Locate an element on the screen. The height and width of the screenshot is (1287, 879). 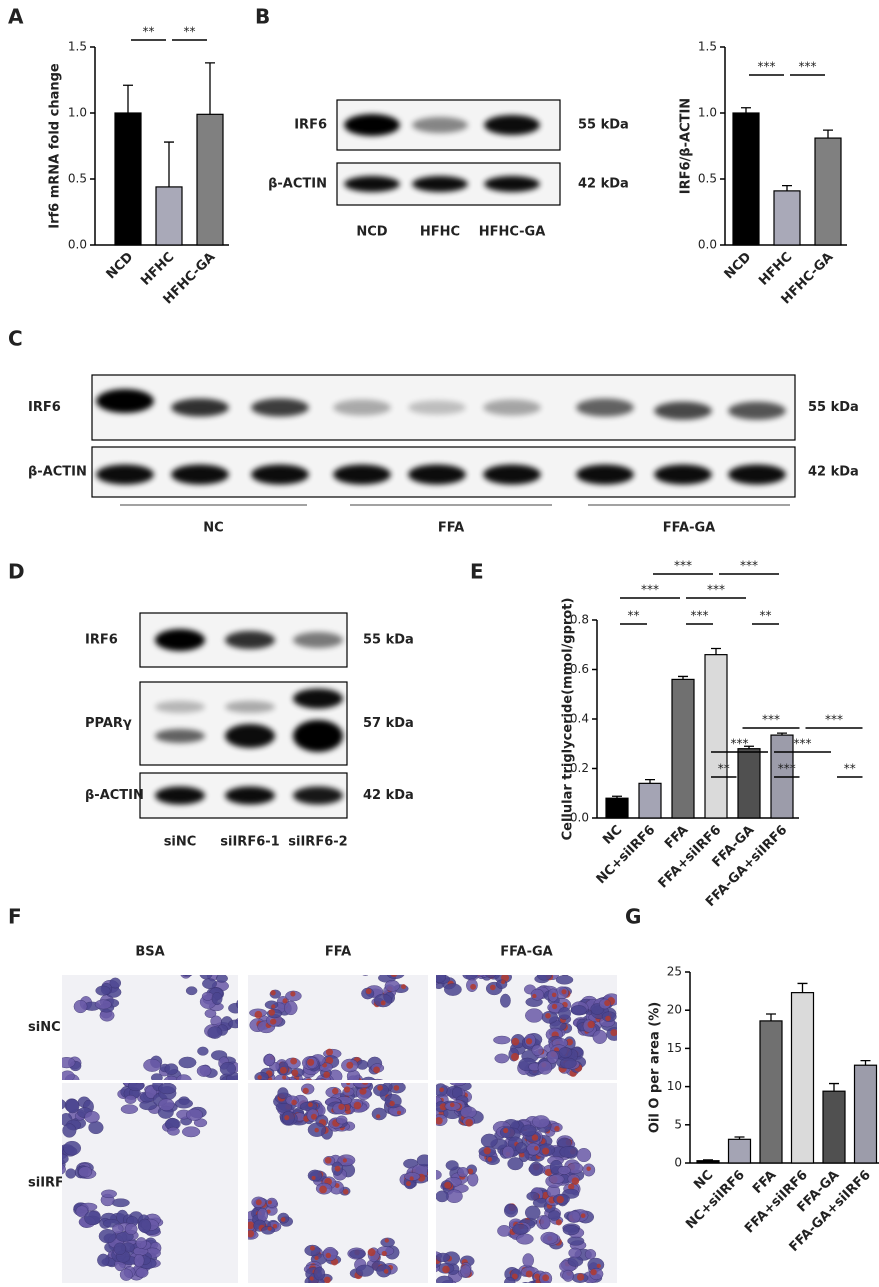
y-axis-label: IRF6/β-ACTIN is located at coordinates (686, 146).